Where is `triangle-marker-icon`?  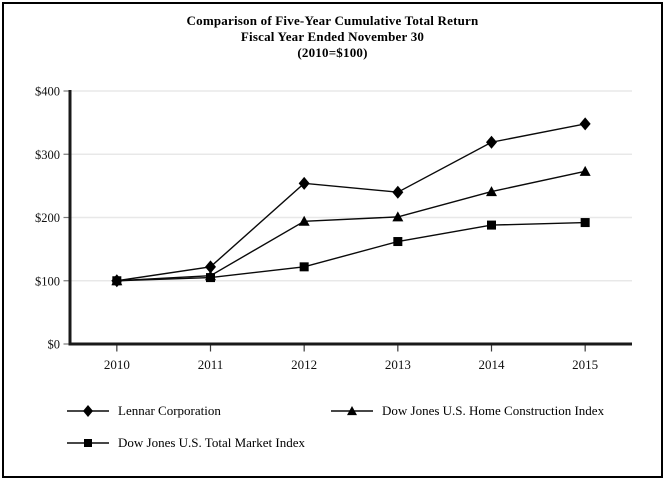 triangle-marker-icon is located at coordinates (352, 411).